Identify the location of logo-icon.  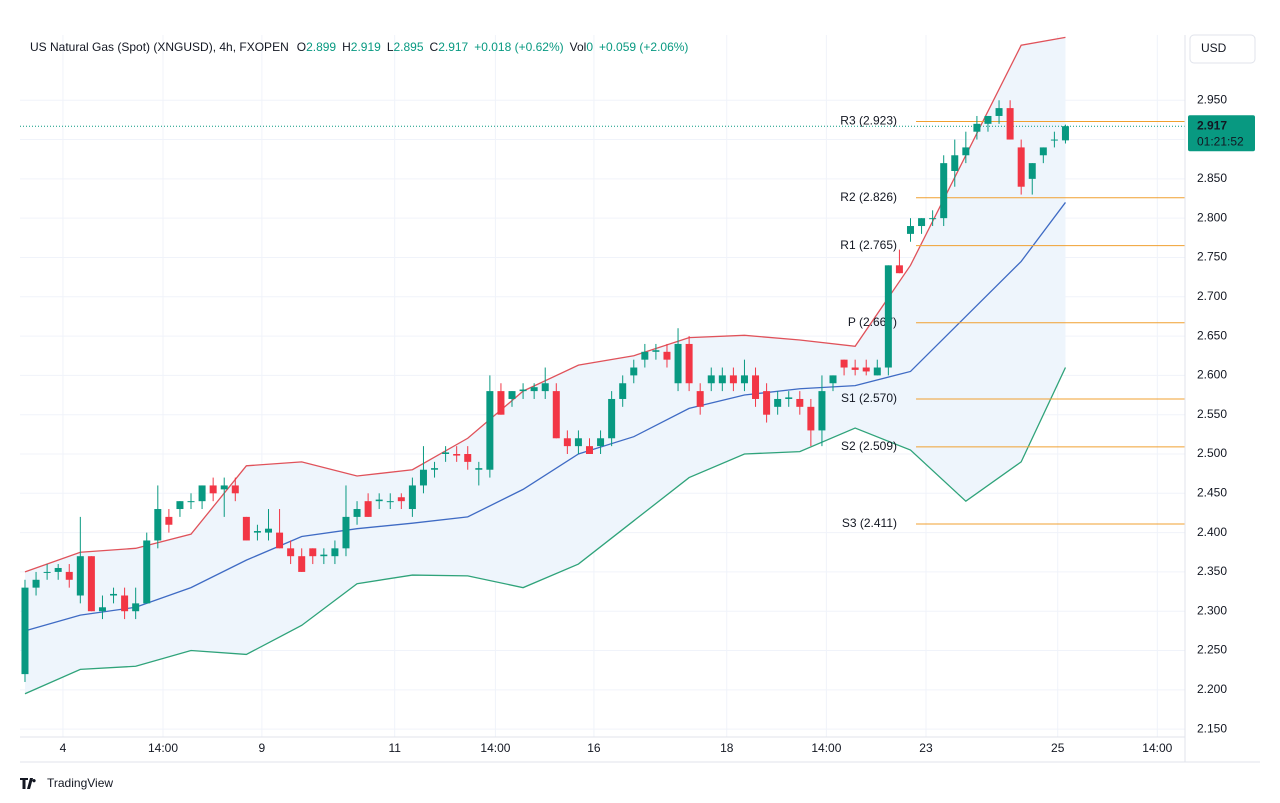
(28, 783).